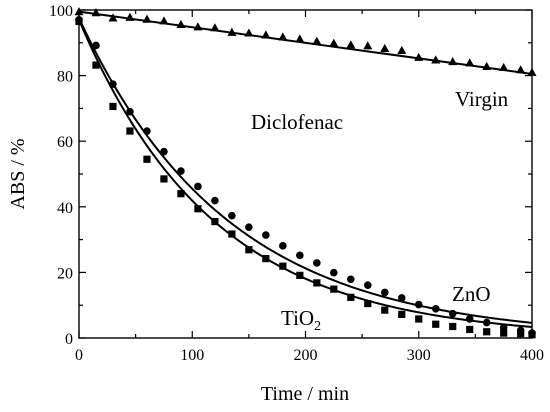 The width and height of the screenshot is (550, 412). Describe the element at coordinates (317, 326) in the screenshot. I see `annotation-tio2-subscript: 2` at that location.